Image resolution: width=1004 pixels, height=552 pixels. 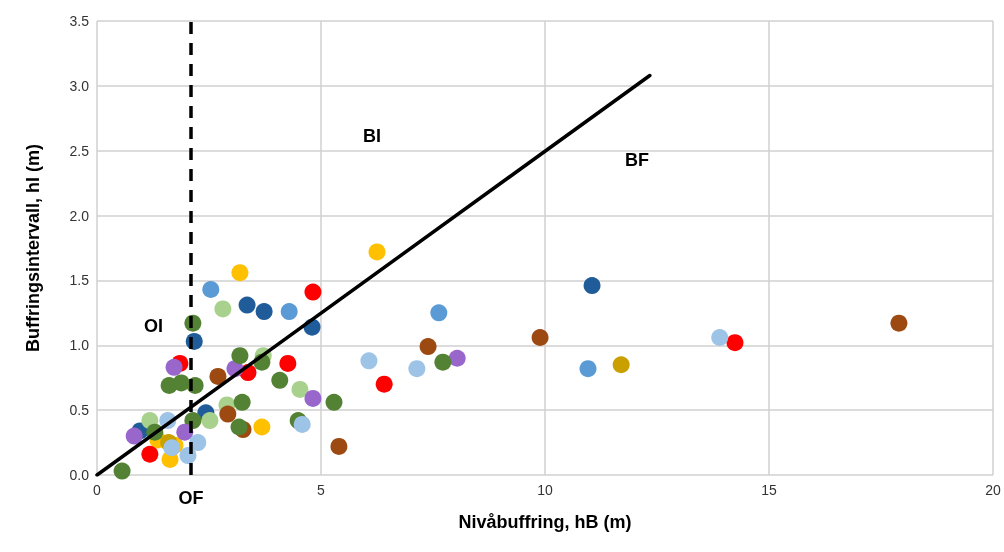 I want to click on x-tick-label: 5, so click(x=321, y=490).